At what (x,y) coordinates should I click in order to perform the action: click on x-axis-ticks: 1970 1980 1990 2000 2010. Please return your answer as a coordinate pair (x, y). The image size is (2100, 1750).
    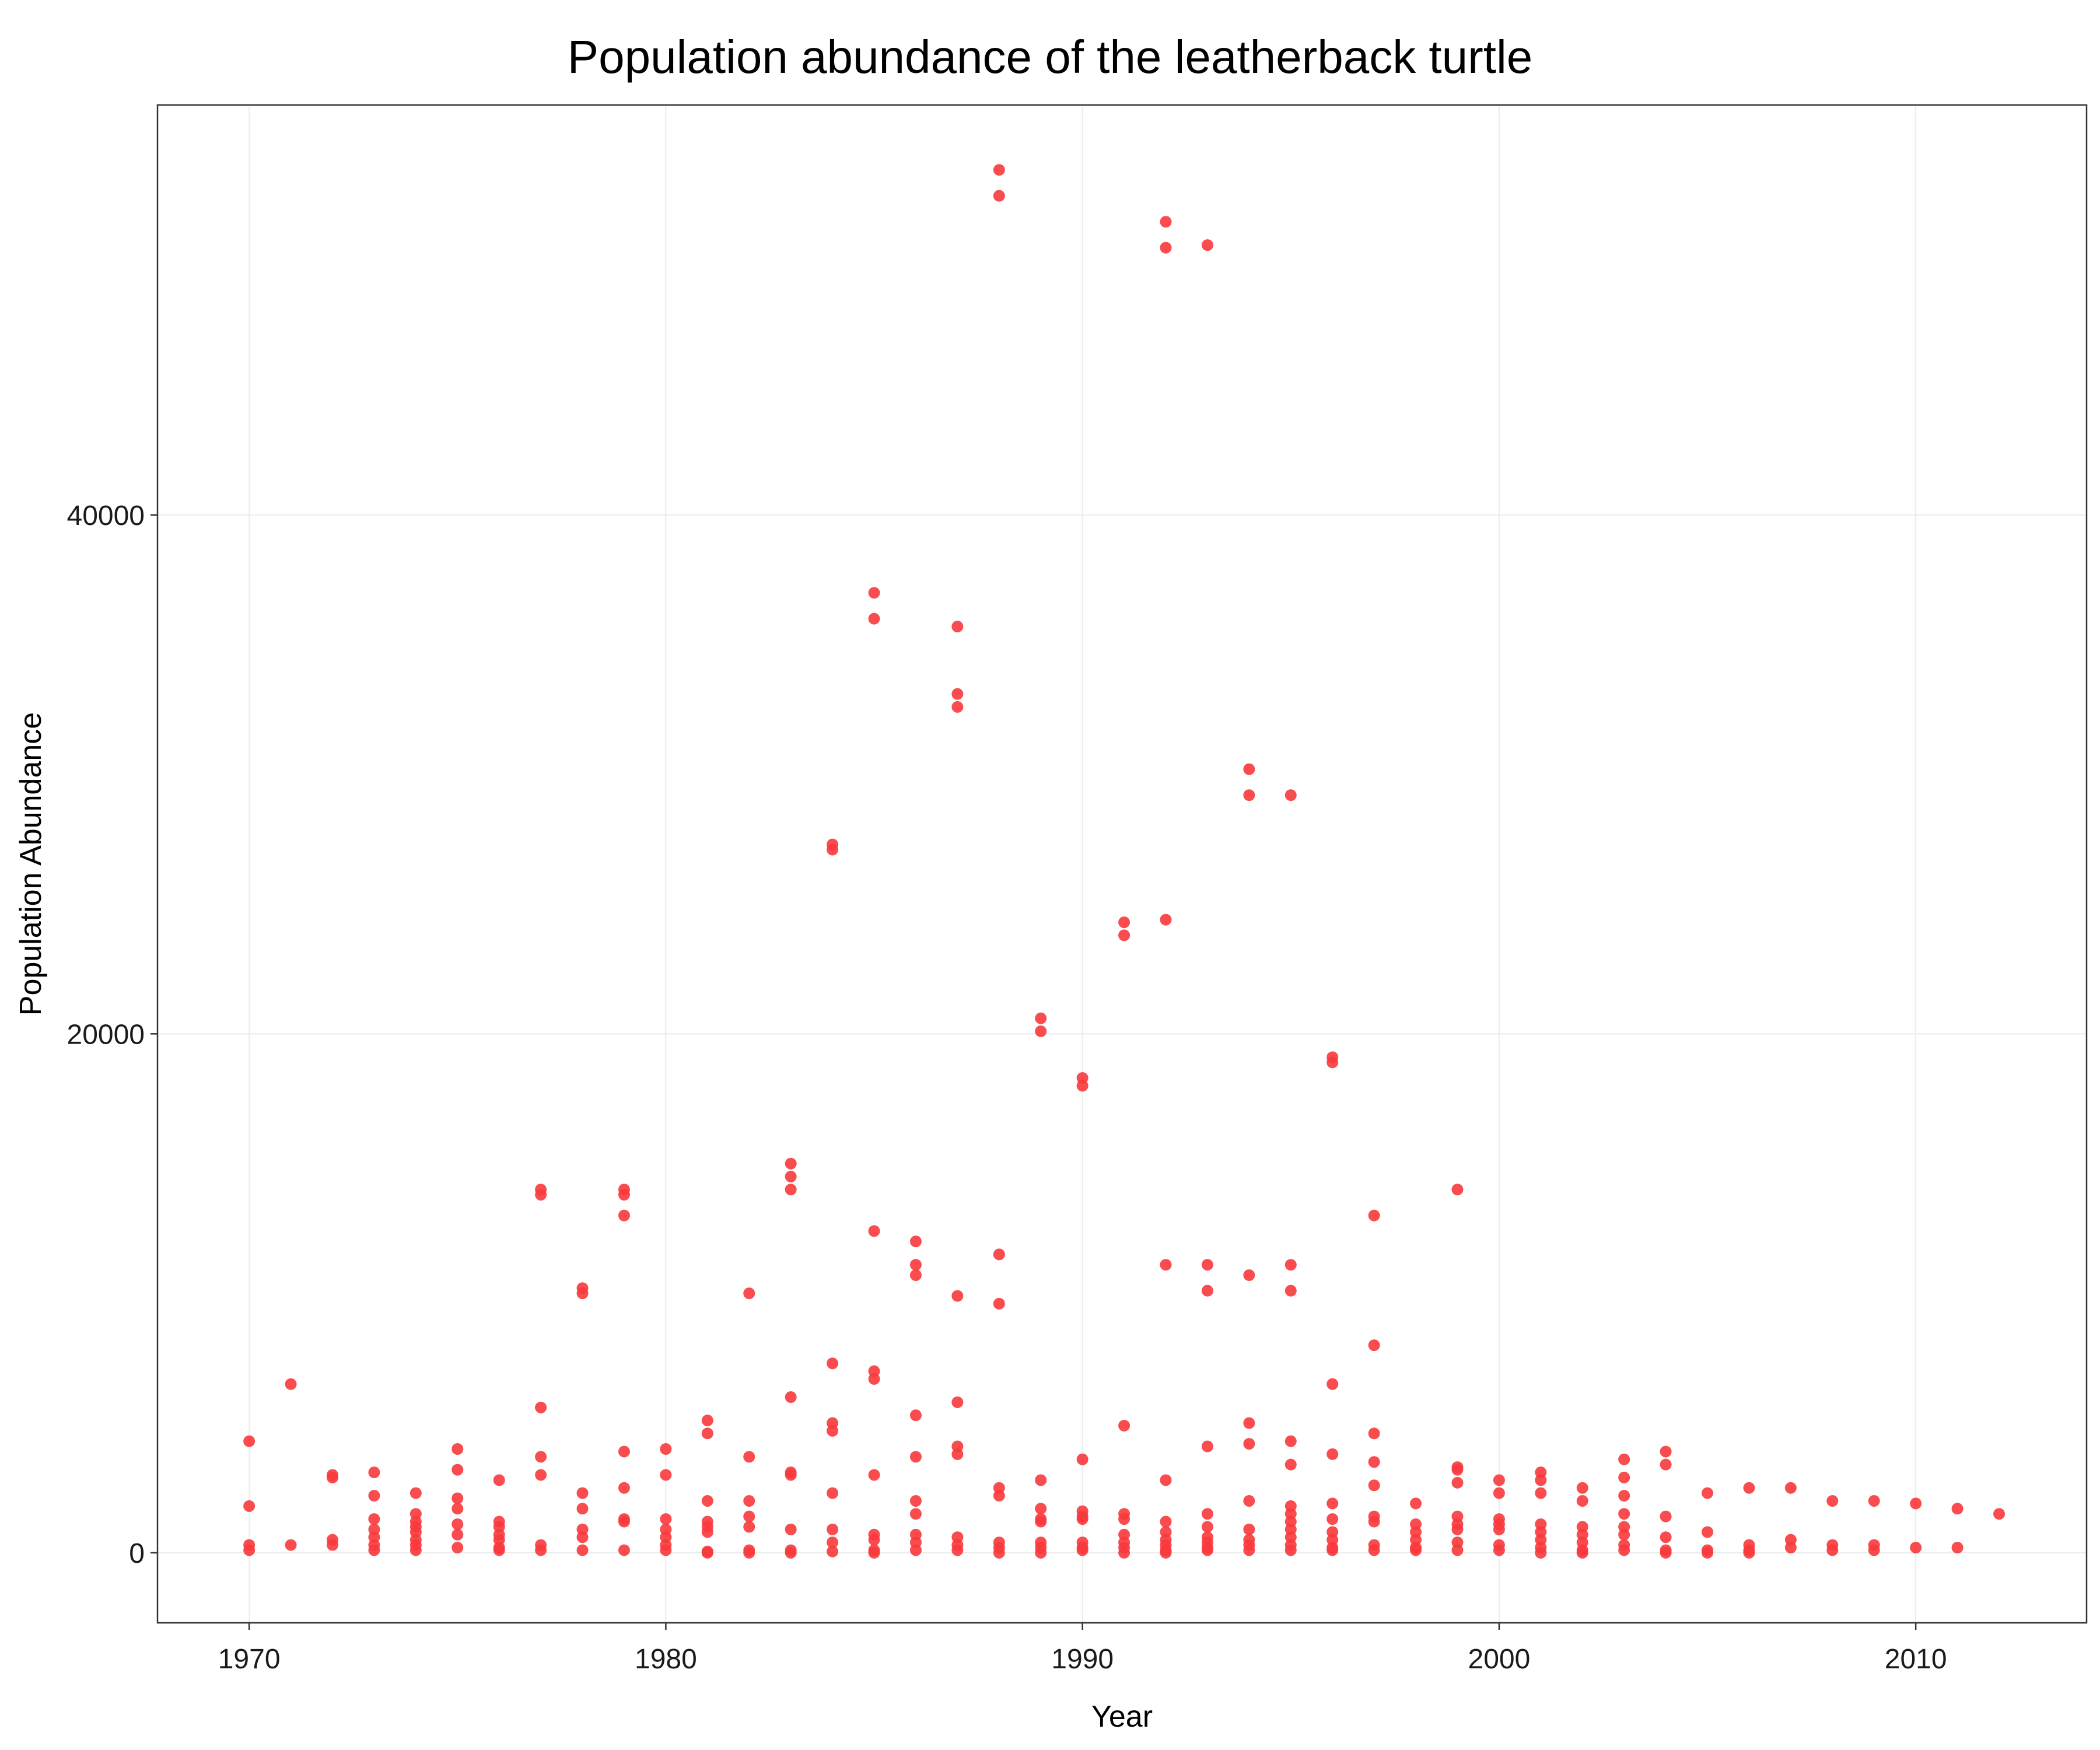
    Looking at the image, I should click on (1082, 1649).